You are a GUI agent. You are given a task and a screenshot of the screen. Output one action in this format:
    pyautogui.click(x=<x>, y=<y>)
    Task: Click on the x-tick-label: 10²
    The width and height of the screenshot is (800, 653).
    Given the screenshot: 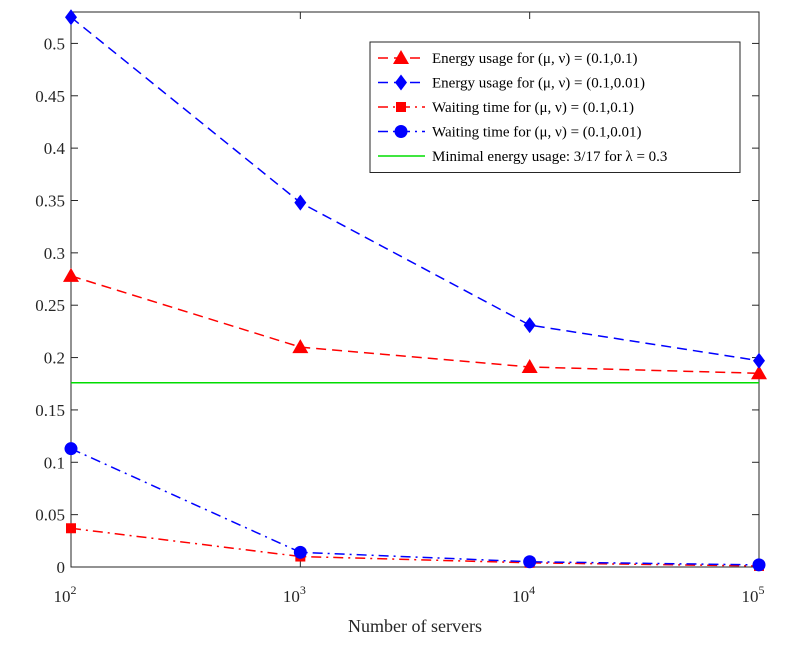 What is the action you would take?
    pyautogui.click(x=65, y=594)
    